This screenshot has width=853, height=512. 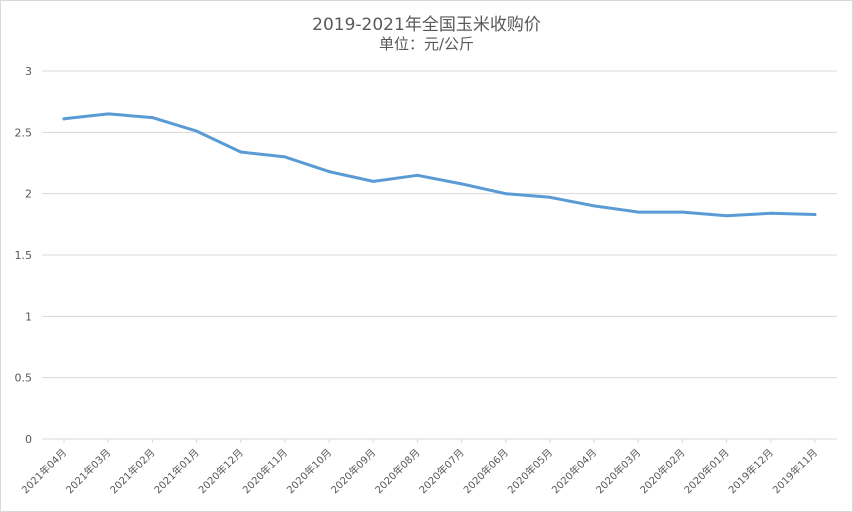 I want to click on x-tick-label: 2019年11月, so click(x=795, y=471).